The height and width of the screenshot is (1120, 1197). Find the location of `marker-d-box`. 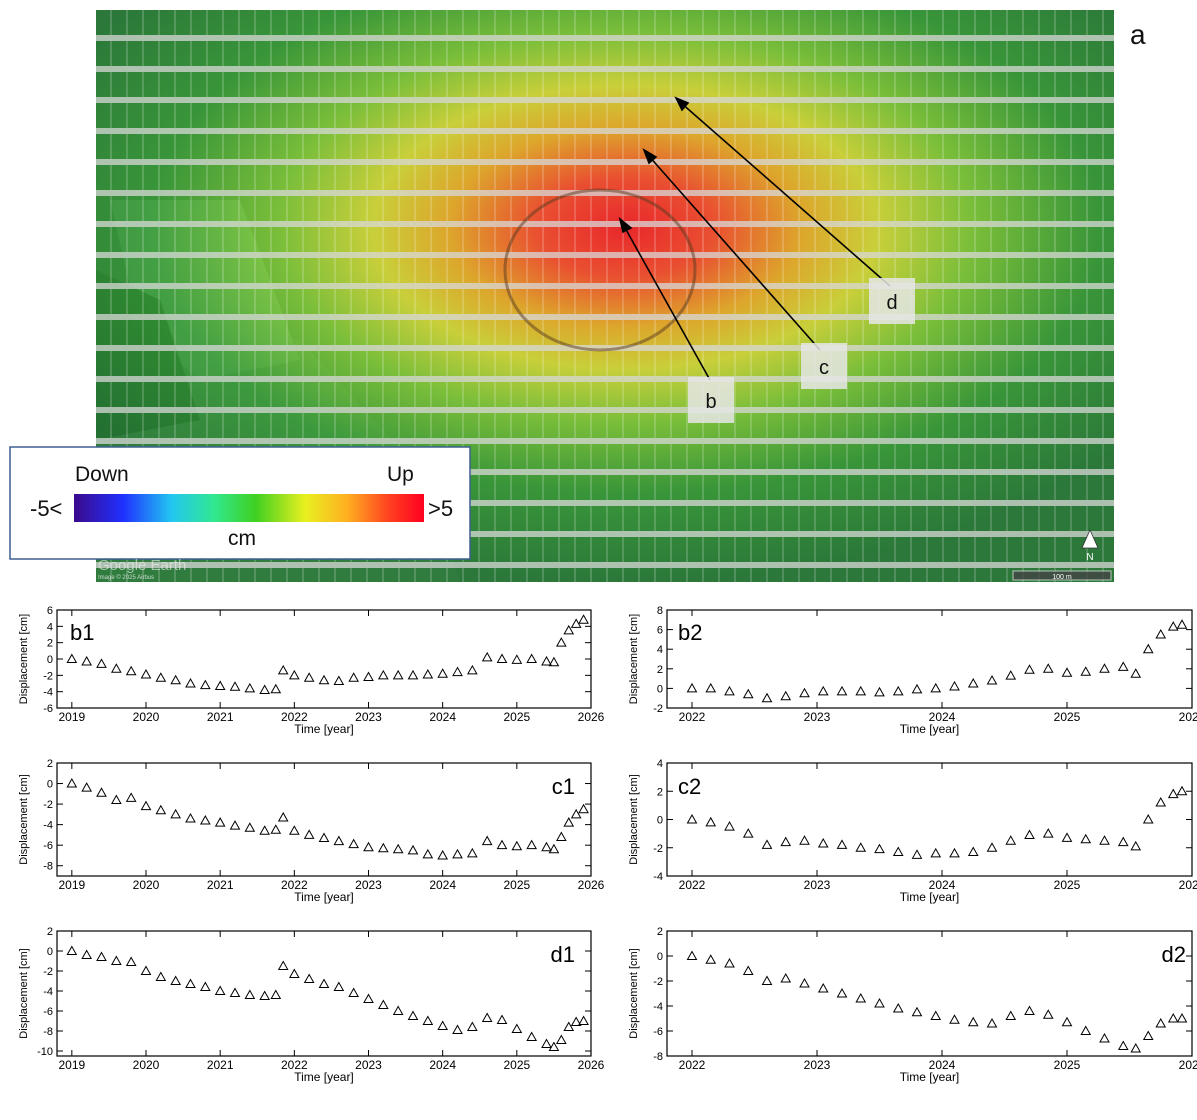

marker-d-box is located at coordinates (892, 301).